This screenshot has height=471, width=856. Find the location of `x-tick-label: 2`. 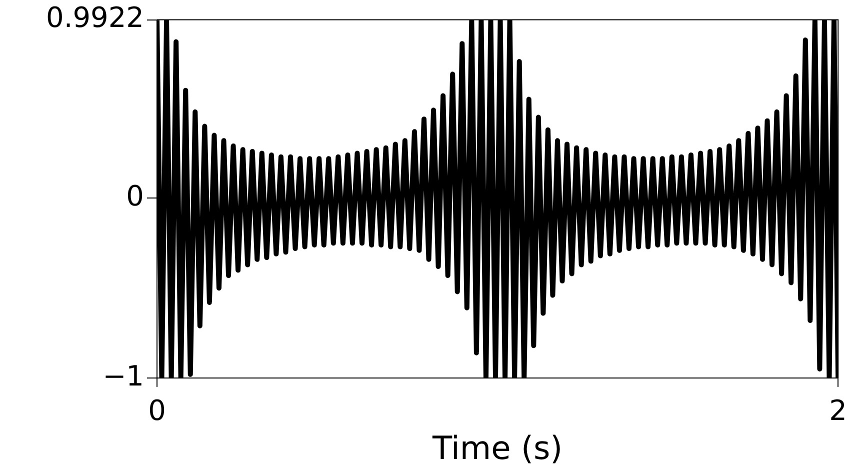

x-tick-label: 2 is located at coordinates (838, 411).